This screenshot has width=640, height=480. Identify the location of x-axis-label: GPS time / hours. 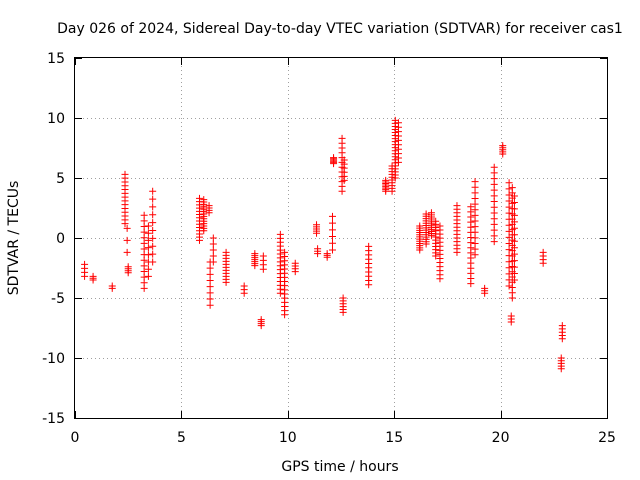
(339, 467).